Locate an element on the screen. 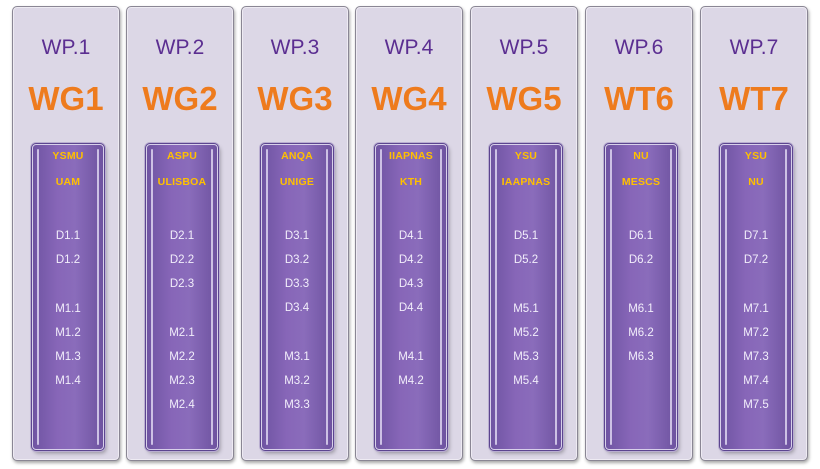 Image resolution: width=820 pixels, height=469 pixels. group-label: WG4 is located at coordinates (409, 98).